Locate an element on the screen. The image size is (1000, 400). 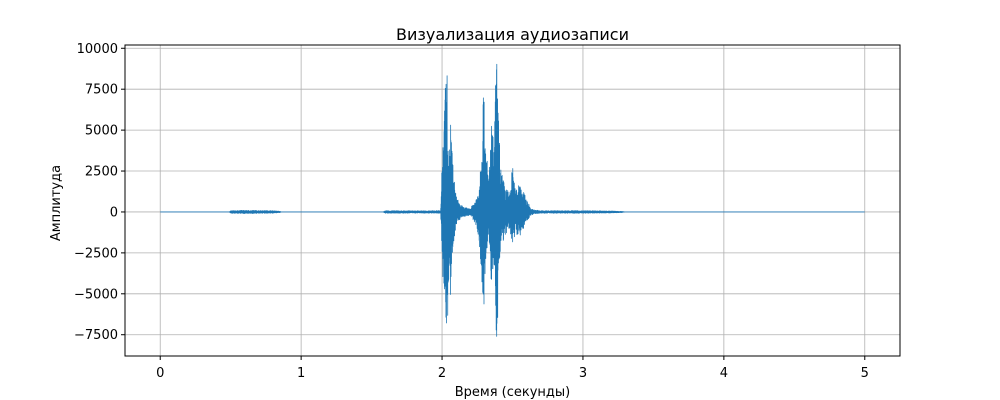
y-tick-label: −2500 is located at coordinates (96, 253).